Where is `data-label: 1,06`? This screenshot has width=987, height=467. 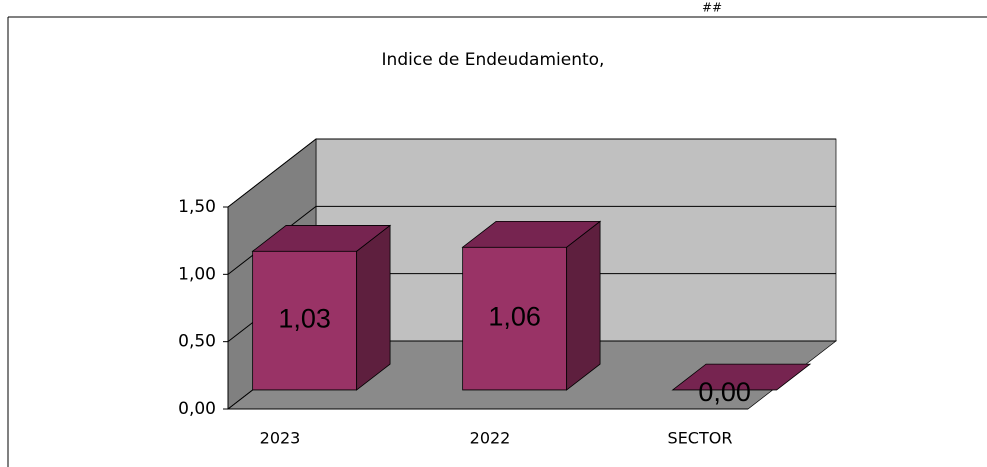 data-label: 1,06 is located at coordinates (514, 317).